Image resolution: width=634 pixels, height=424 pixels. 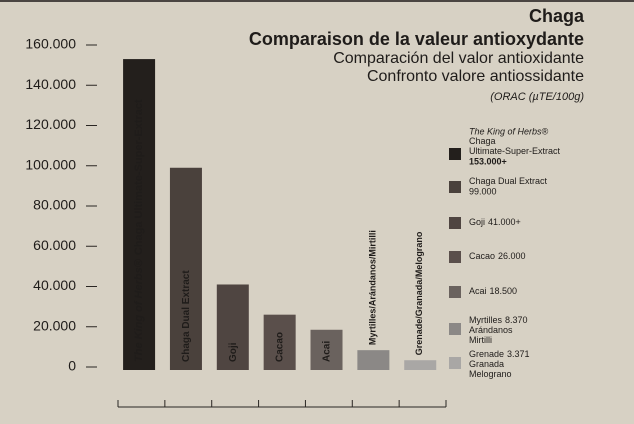 I want to click on subtitle-line: Comparación del valor antioxidante, so click(x=458, y=58).